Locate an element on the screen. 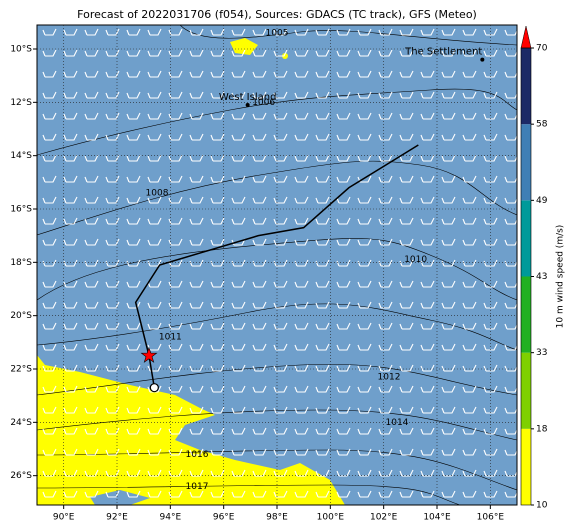  colorbar-segment is located at coordinates (526, 86).